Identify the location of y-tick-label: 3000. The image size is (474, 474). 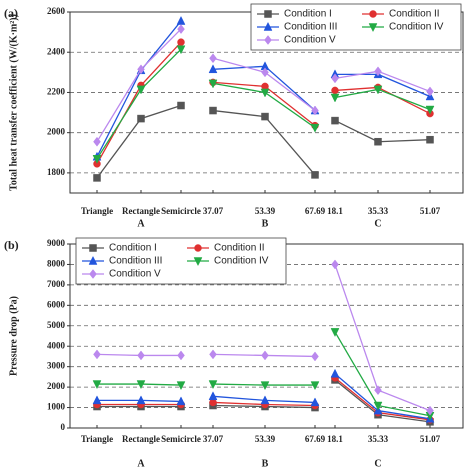
(56, 366).